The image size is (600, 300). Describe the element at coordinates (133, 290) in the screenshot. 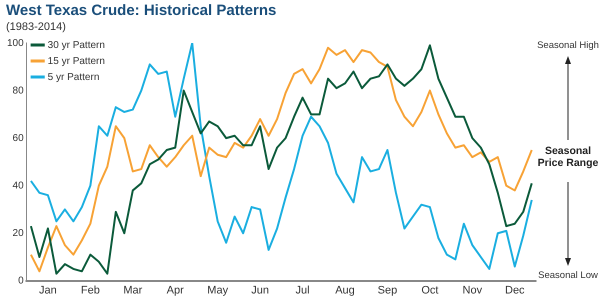

I see `x-tick-label: Mar` at that location.